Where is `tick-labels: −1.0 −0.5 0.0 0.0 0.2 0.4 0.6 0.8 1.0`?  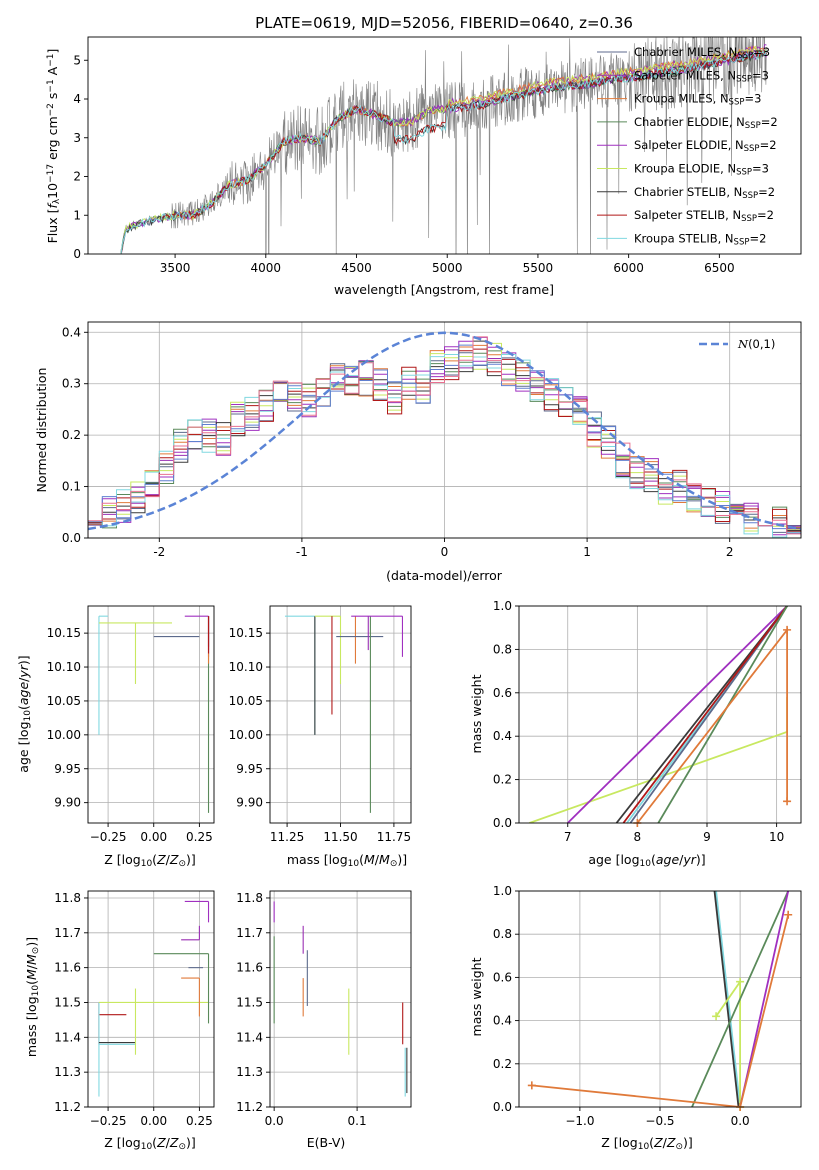
tick-labels: −1.0 −0.5 0.0 0.0 0.2 0.4 0.6 0.8 1.0 is located at coordinates (621, 1006).